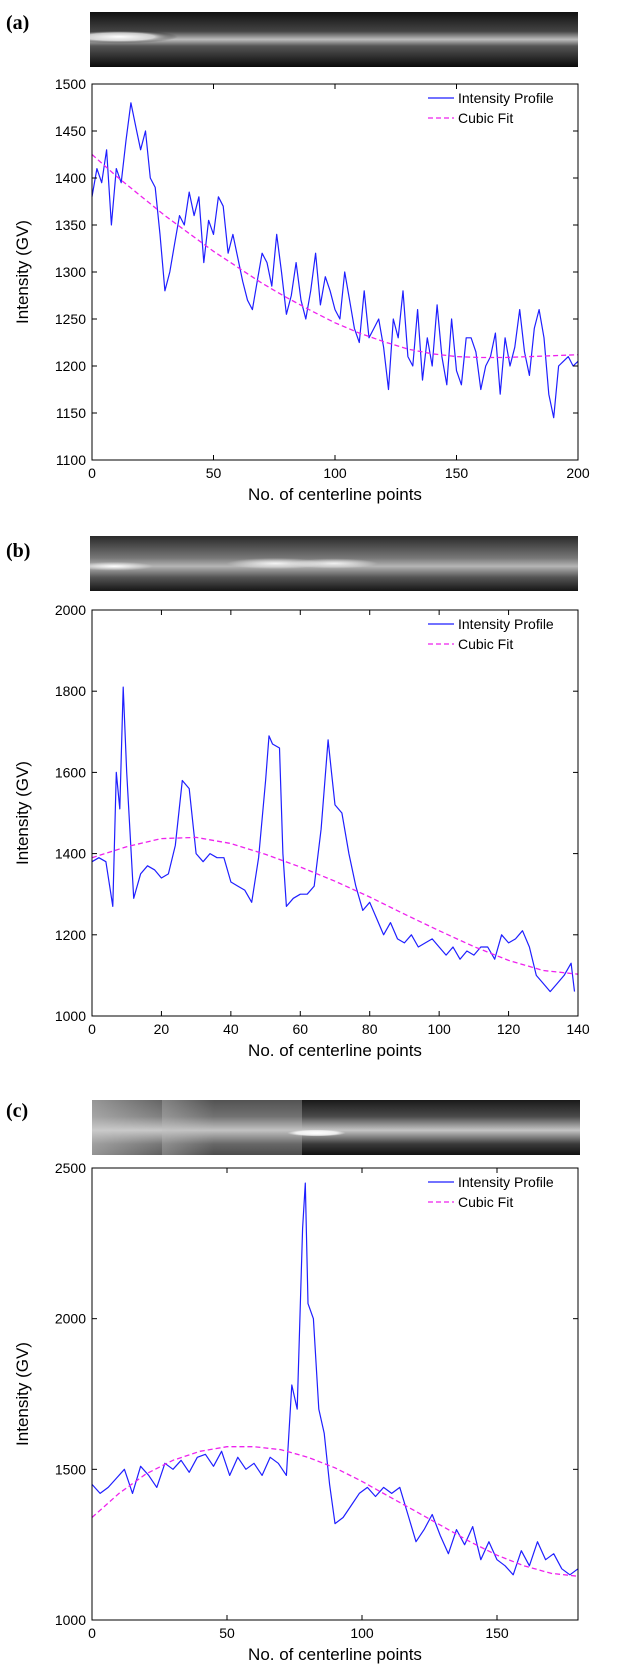  What do you see at coordinates (71, 460) in the screenshot?
I see `y-tick-label: 1100` at bounding box center [71, 460].